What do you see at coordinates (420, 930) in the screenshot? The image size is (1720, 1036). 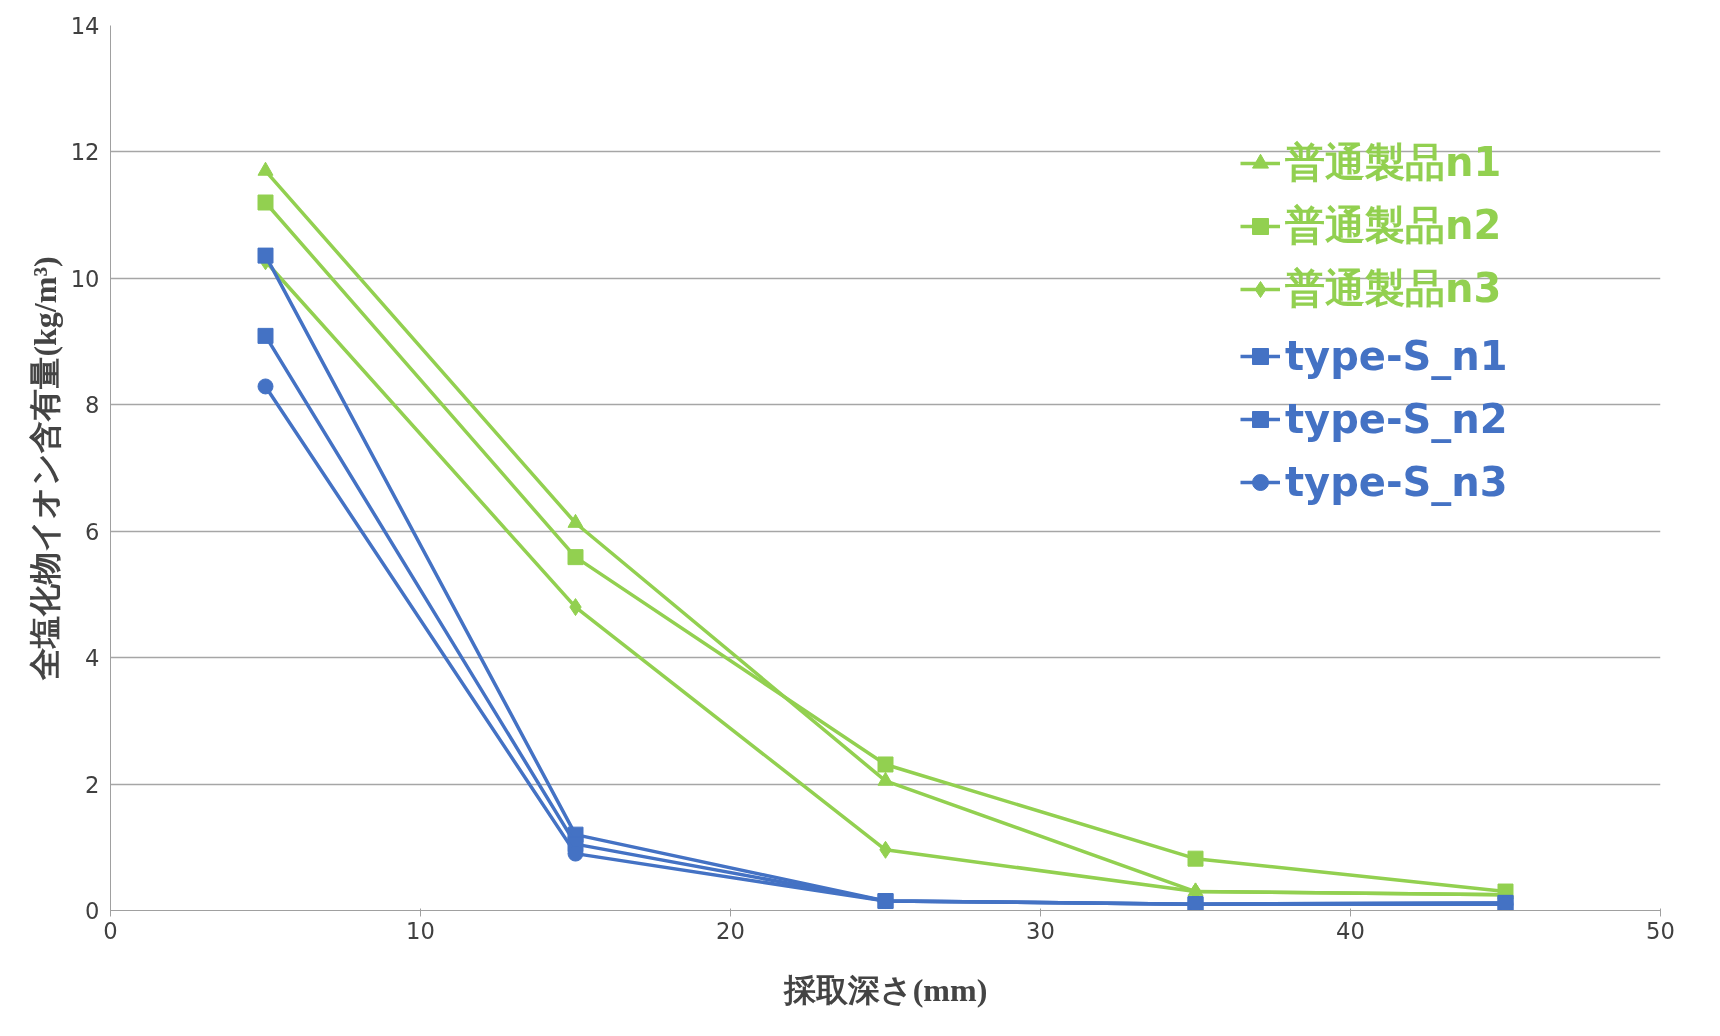 I see `x-tick-label: 10` at bounding box center [420, 930].